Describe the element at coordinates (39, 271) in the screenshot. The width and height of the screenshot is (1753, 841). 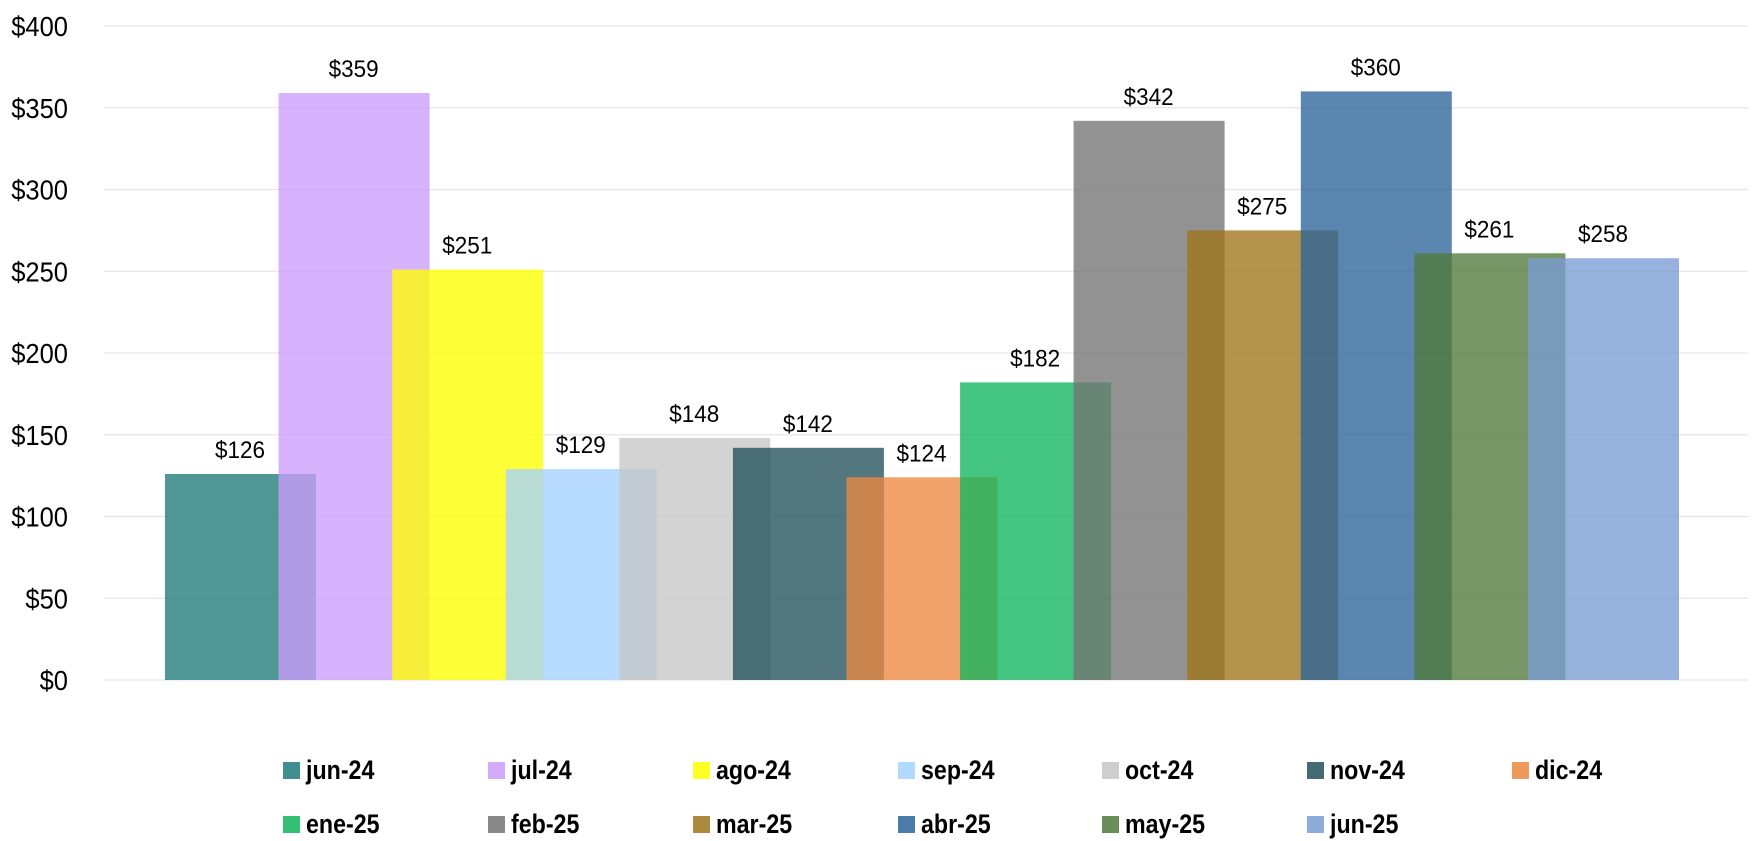
I see `y-tick-label: $250` at that location.